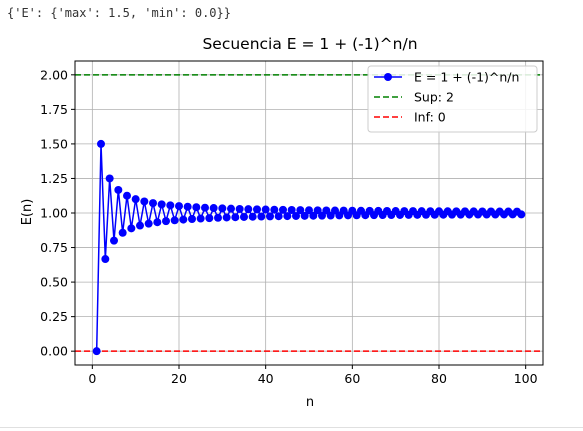 The height and width of the screenshot is (431, 583). What do you see at coordinates (54, 282) in the screenshot?
I see `y-tick-label: 0.50` at bounding box center [54, 282].